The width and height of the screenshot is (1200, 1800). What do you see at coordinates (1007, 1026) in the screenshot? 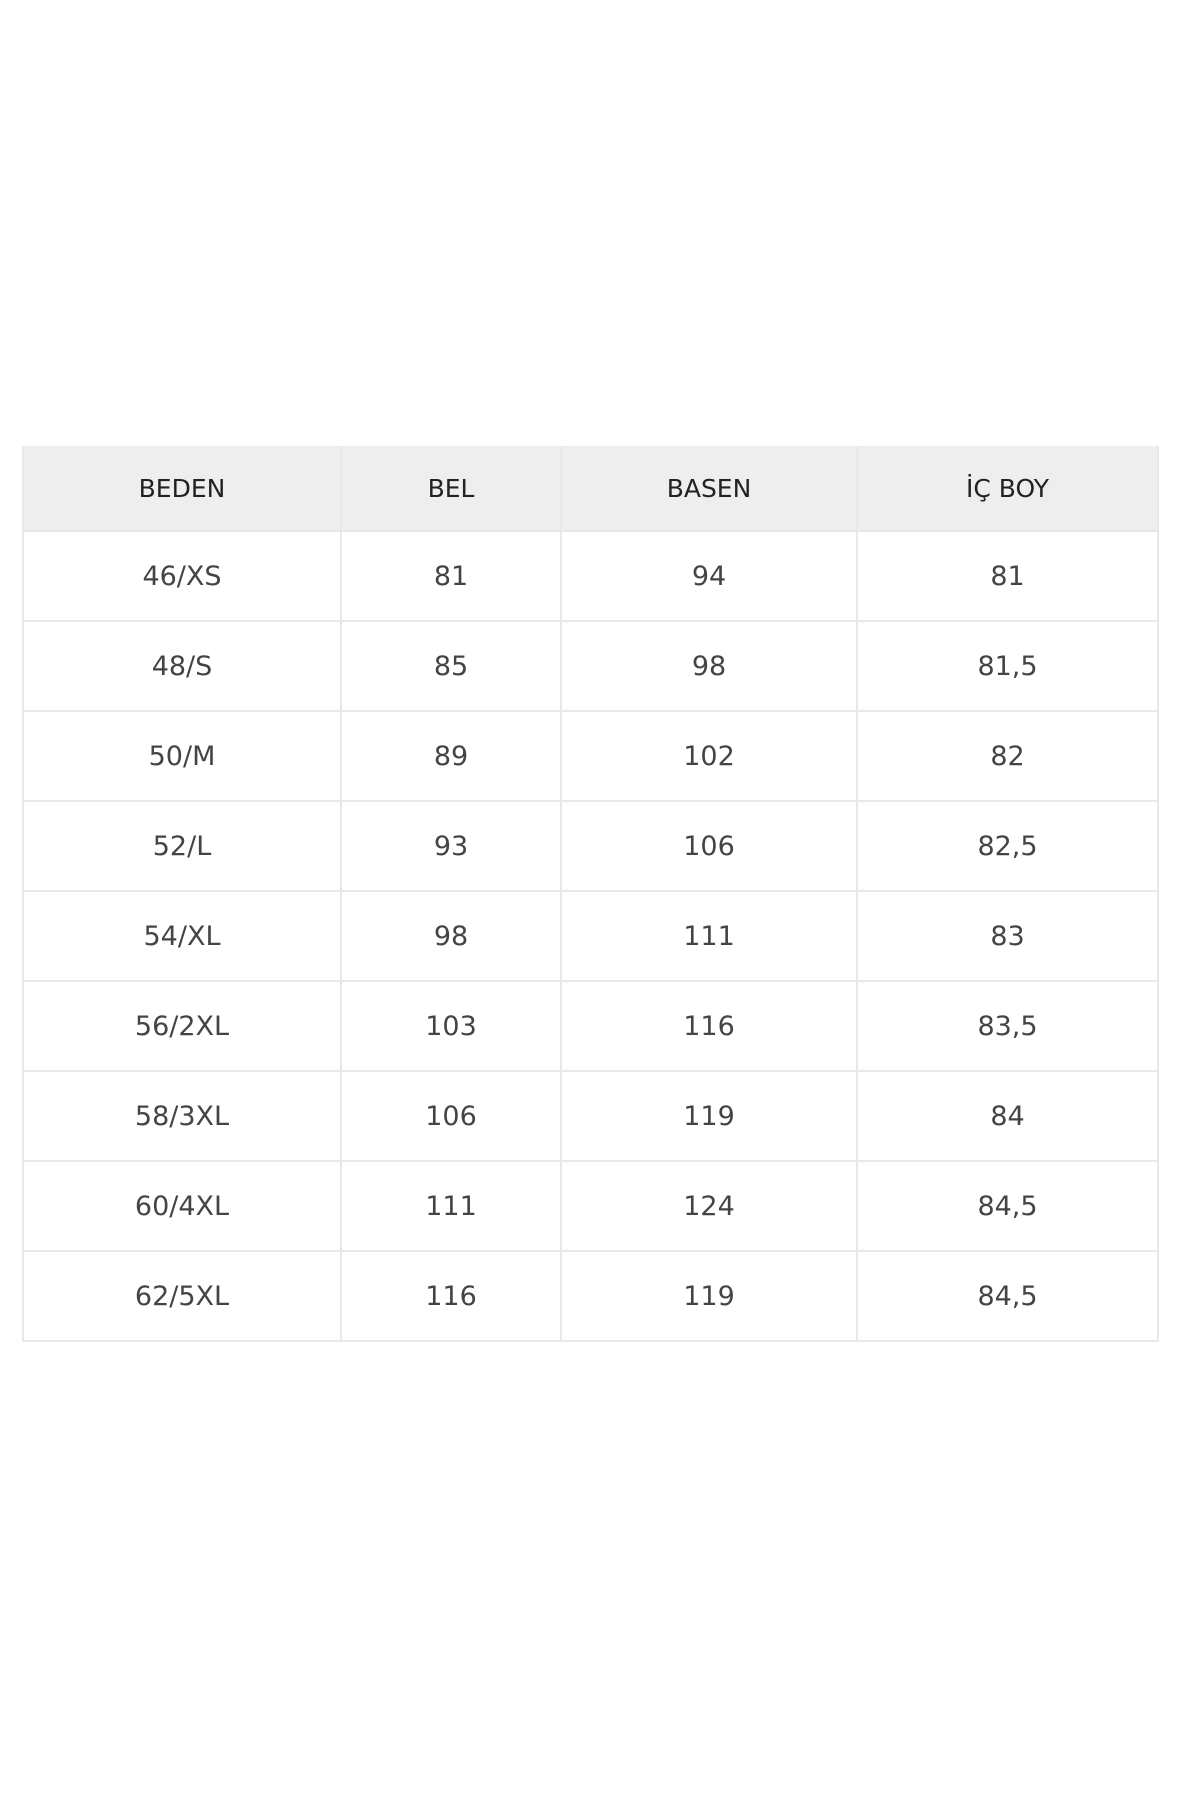
I see `cell-ic-boy: 83,5` at bounding box center [1007, 1026].